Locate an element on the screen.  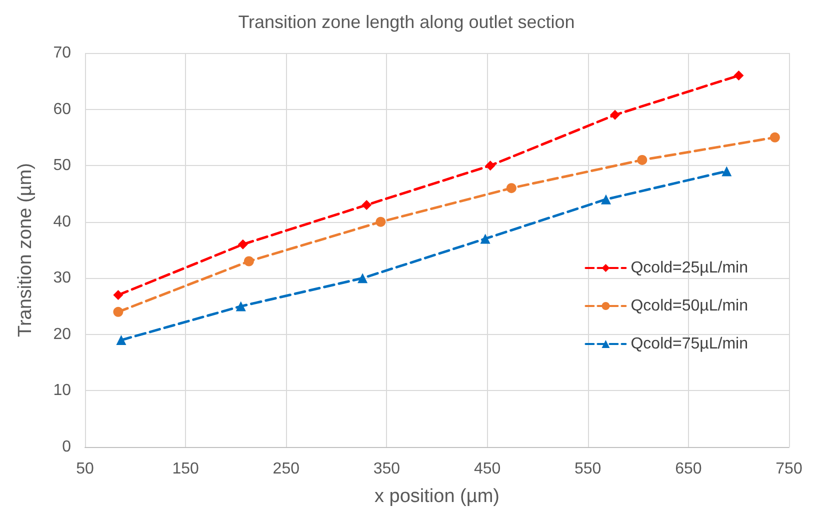
x-tick-label: 750 is located at coordinates (789, 469).